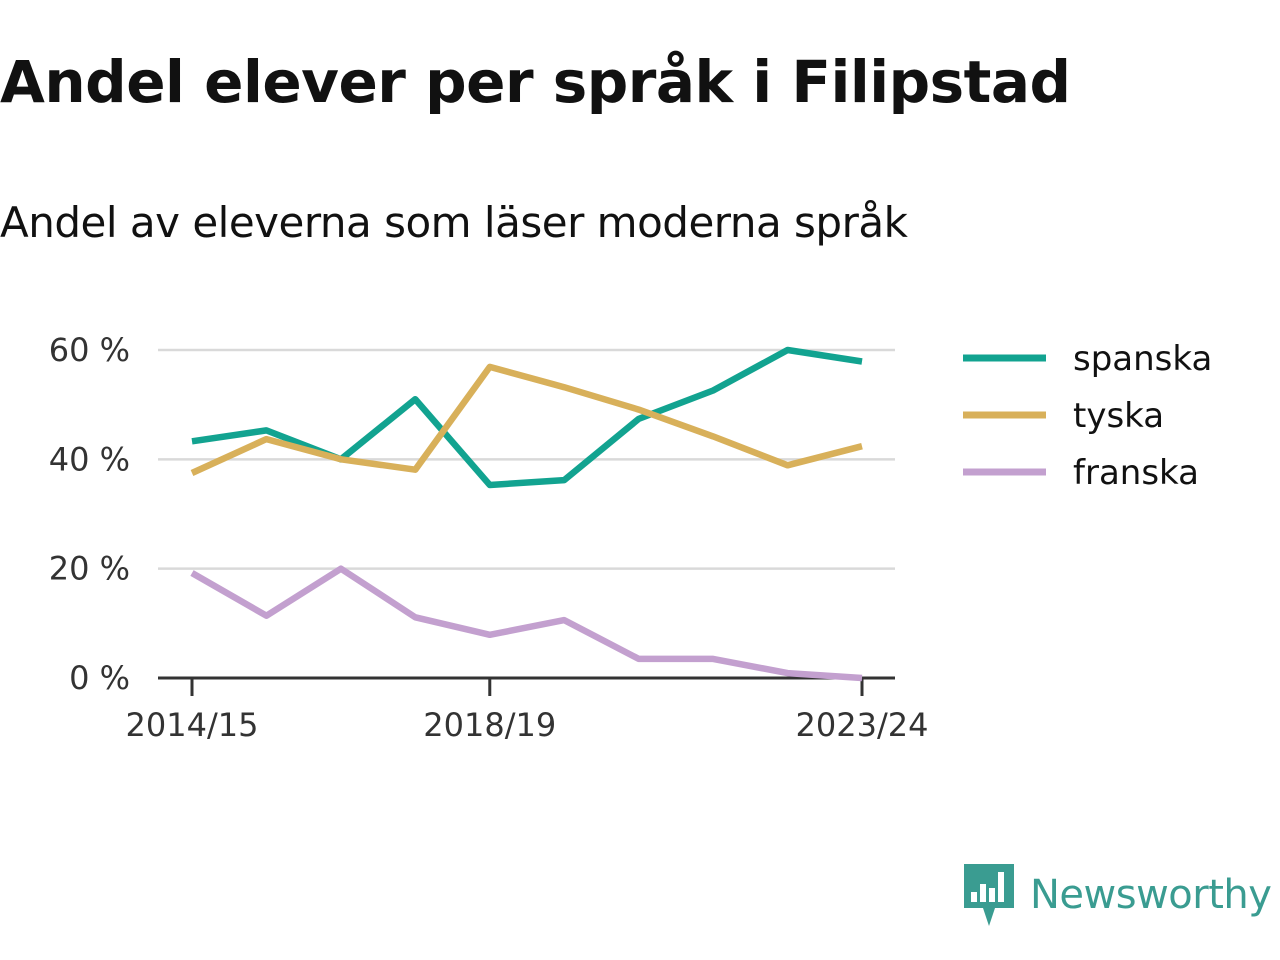 The height and width of the screenshot is (960, 1280). I want to click on legend-label-tyska: tyska, so click(1118, 416).